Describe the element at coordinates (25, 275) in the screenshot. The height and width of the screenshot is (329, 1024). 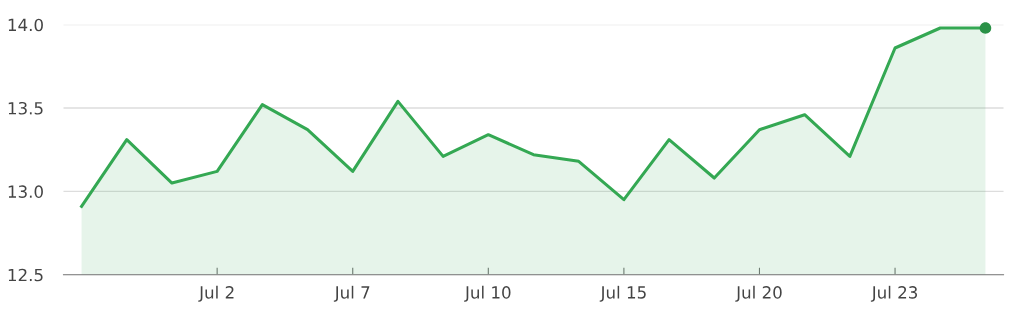
I see `y-tick-label: 12.5` at that location.